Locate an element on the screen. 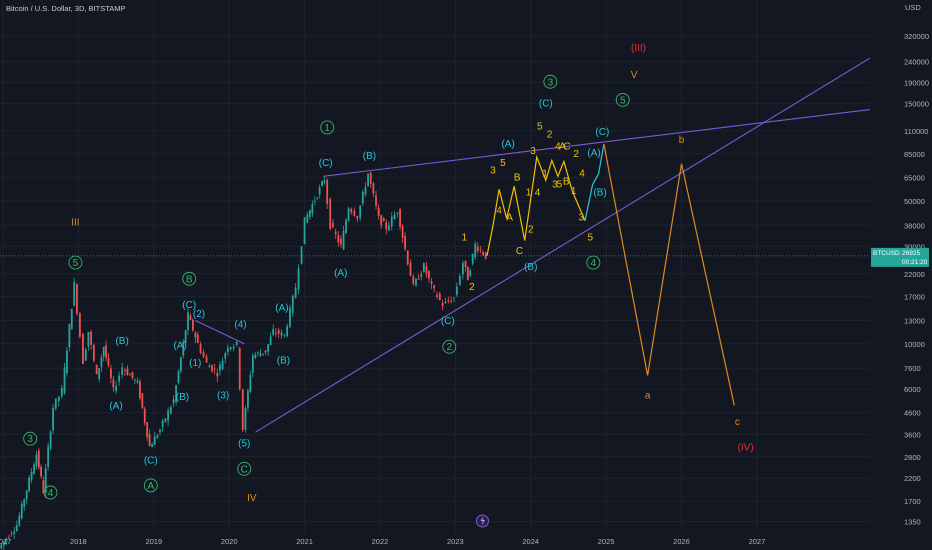 Image resolution: width=932 pixels, height=550 pixels. projection-cyan-path is located at coordinates (594, 182).